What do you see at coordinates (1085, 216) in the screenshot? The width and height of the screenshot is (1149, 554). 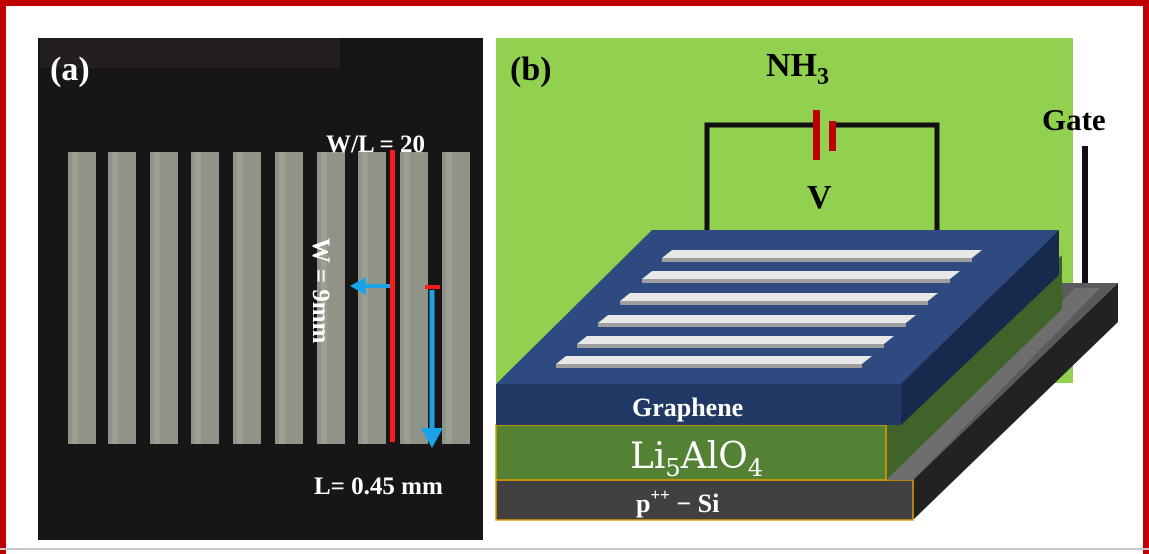 I see `gate-wire` at bounding box center [1085, 216].